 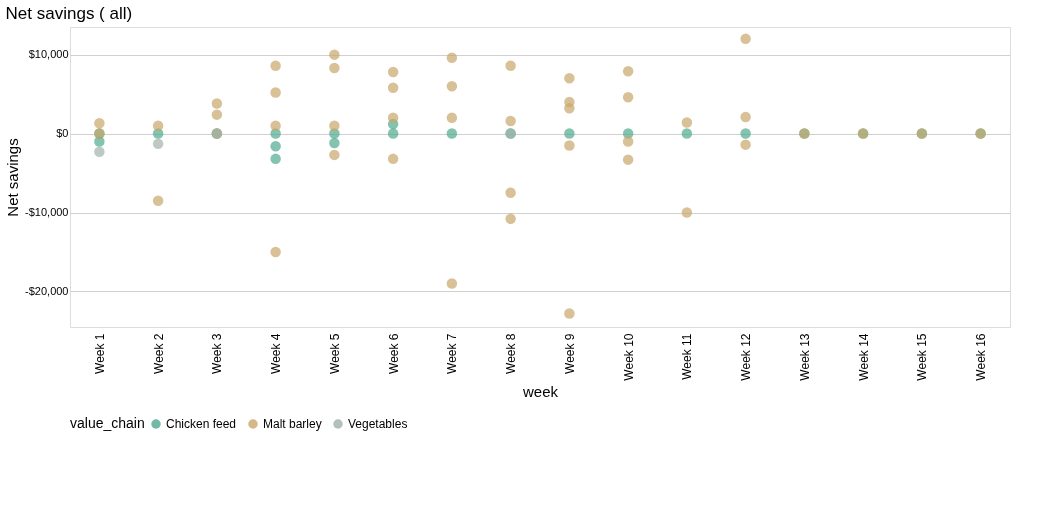 I want to click on y-tick-label: $10,000, so click(x=48, y=54).